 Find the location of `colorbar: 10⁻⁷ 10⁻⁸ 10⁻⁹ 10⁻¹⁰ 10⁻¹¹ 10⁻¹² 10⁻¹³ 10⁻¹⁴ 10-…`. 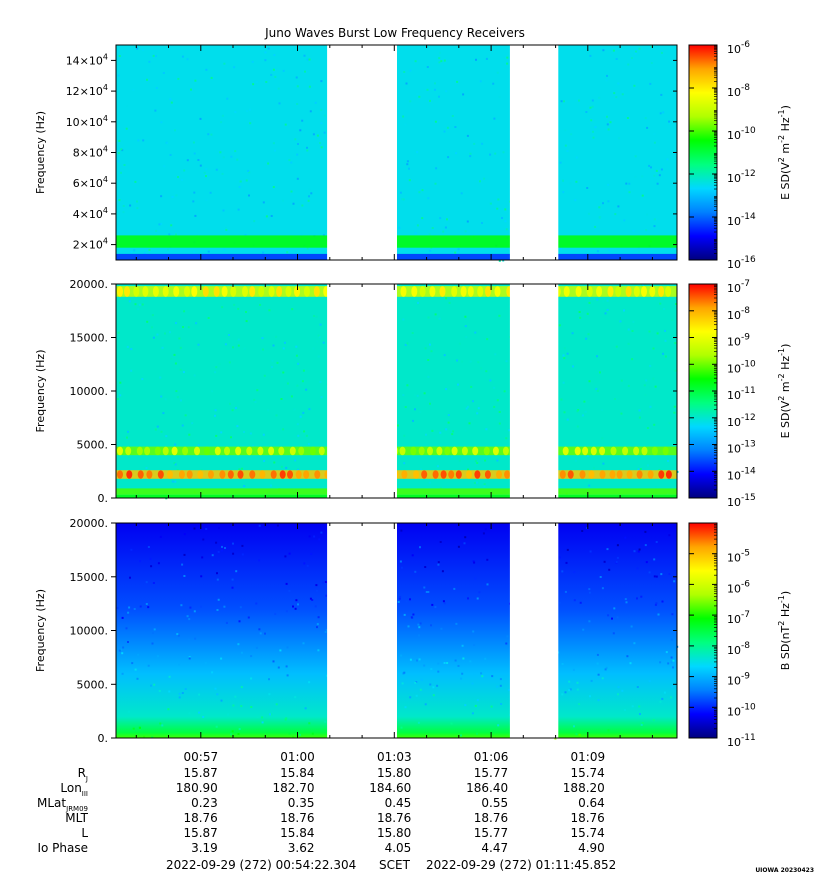

colorbar: 10⁻⁷ 10⁻⁸ 10⁻⁹ 10⁻¹⁰ 10⁻¹¹ 10⁻¹² 10⁻¹³ 10⁻¹⁴ 10-… is located at coordinates (740, 394).